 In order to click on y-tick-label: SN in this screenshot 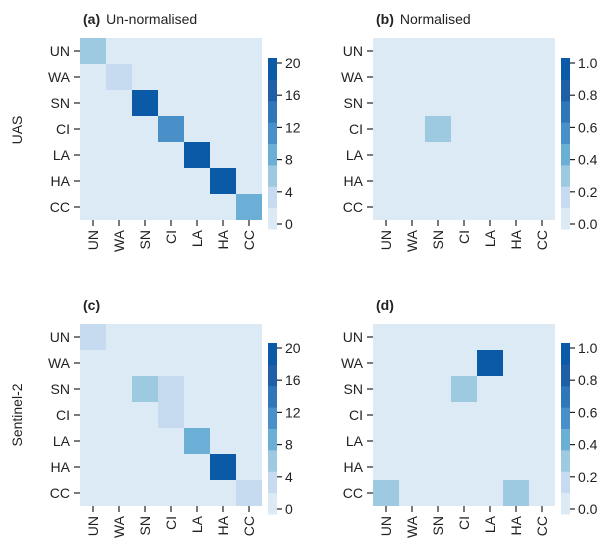, I will do `click(60, 389)`.